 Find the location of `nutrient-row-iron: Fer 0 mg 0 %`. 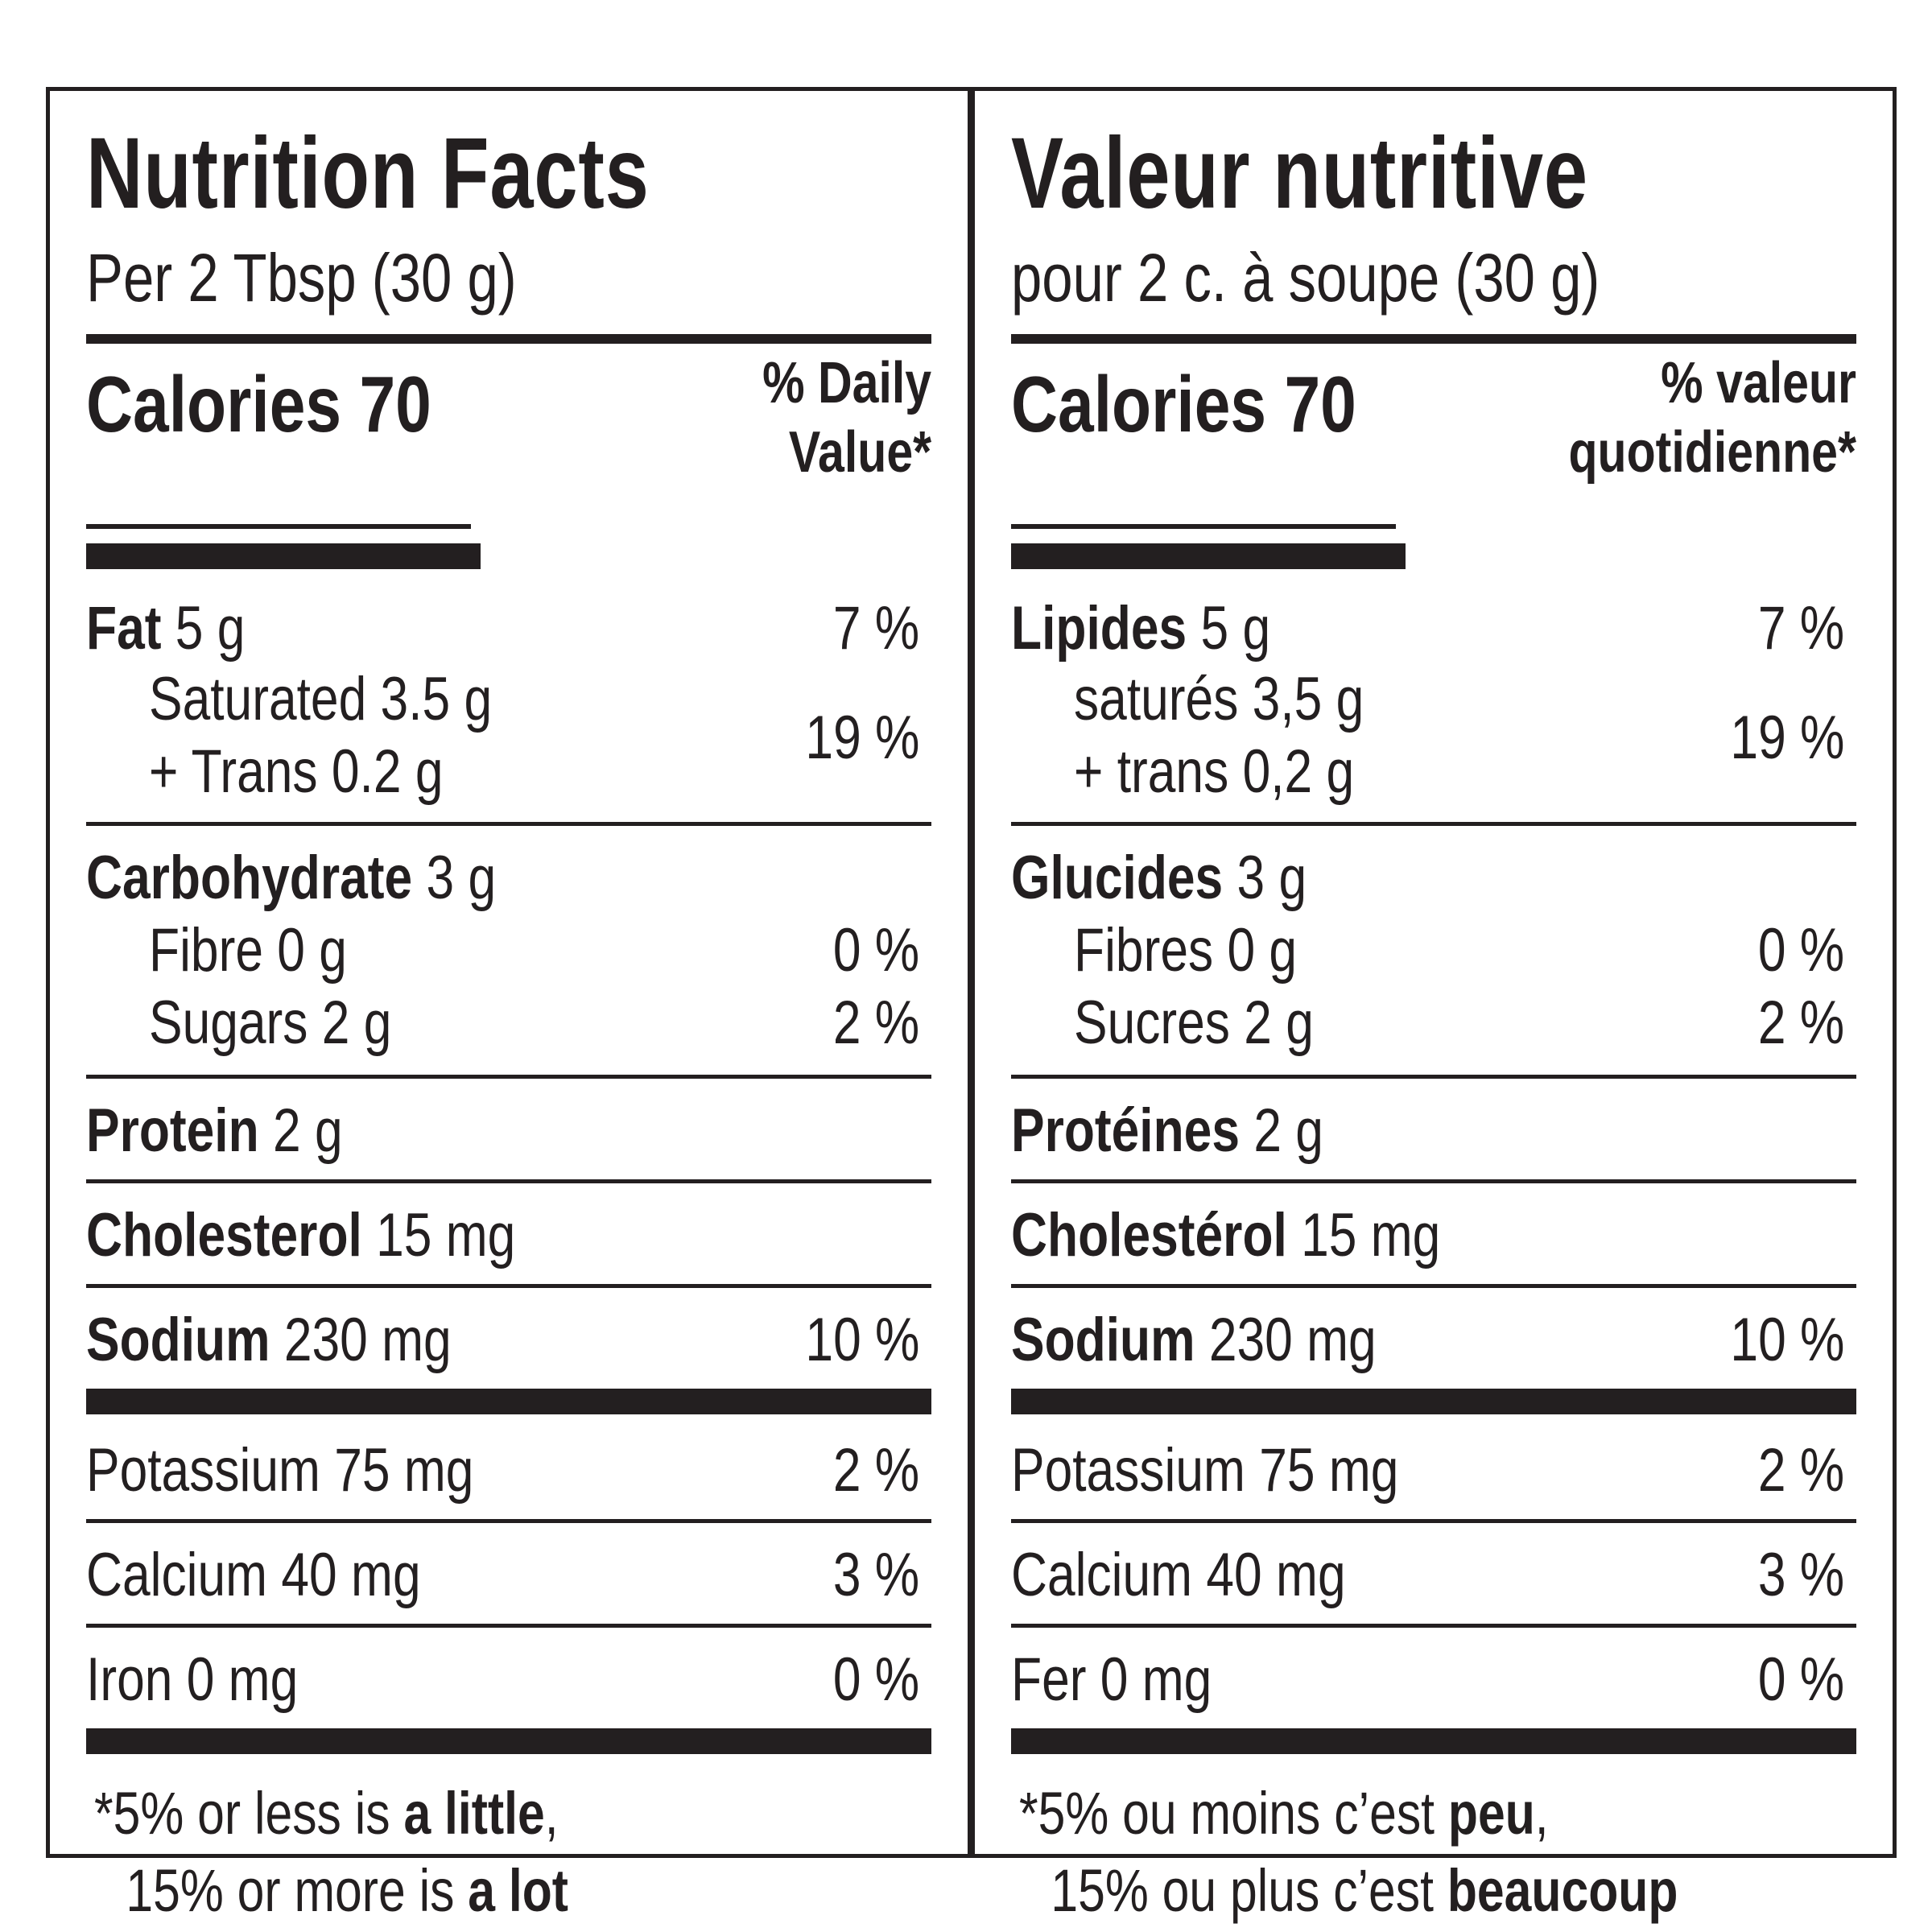

nutrient-row-iron: Fer 0 mg 0 % is located at coordinates (1428, 1680).